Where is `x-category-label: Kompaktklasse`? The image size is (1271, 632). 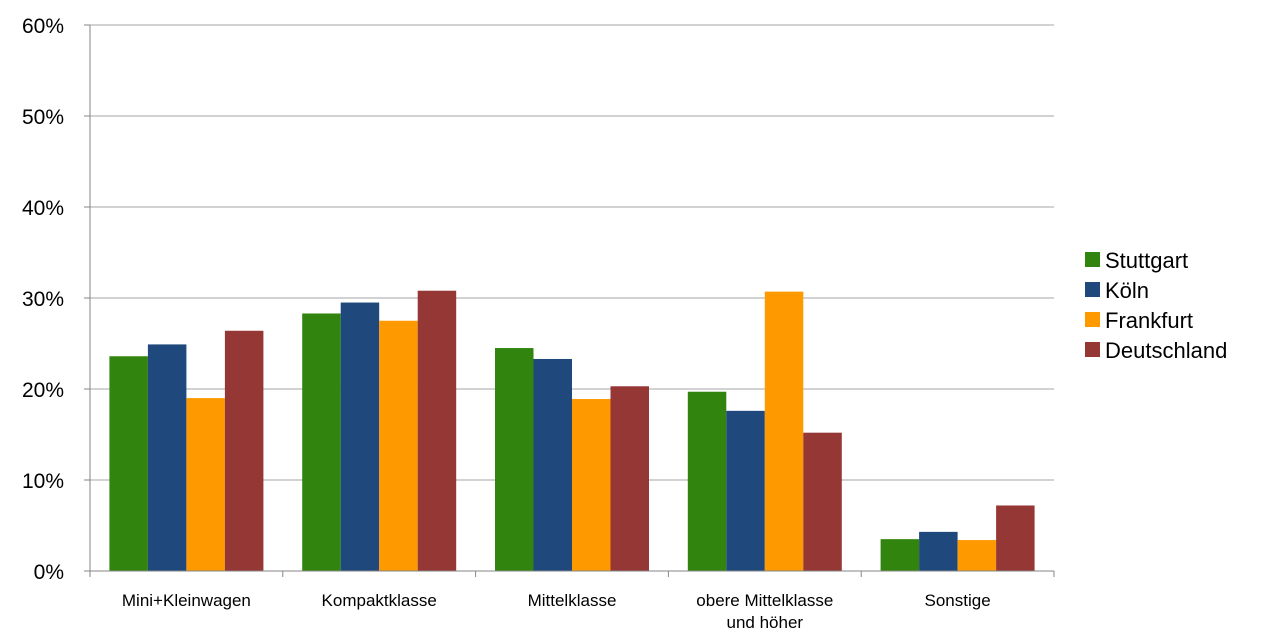 x-category-label: Kompaktklasse is located at coordinates (379, 600).